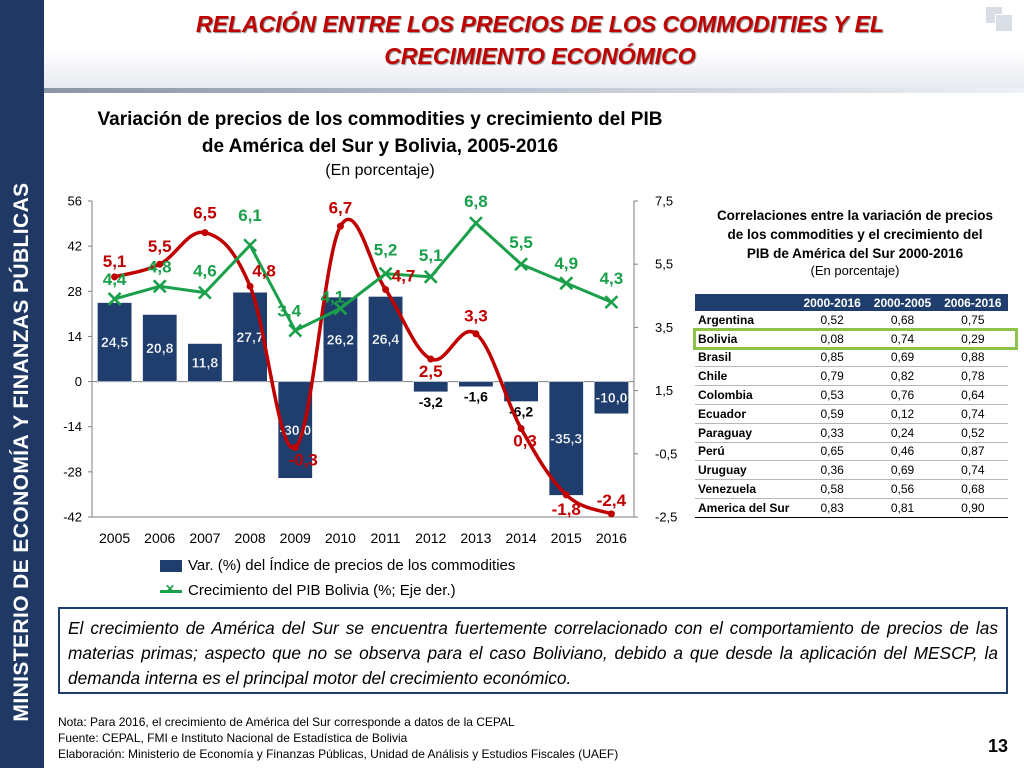  What do you see at coordinates (160, 246) in the screenshot?
I see `south-america-gdp-label: 5,5` at bounding box center [160, 246].